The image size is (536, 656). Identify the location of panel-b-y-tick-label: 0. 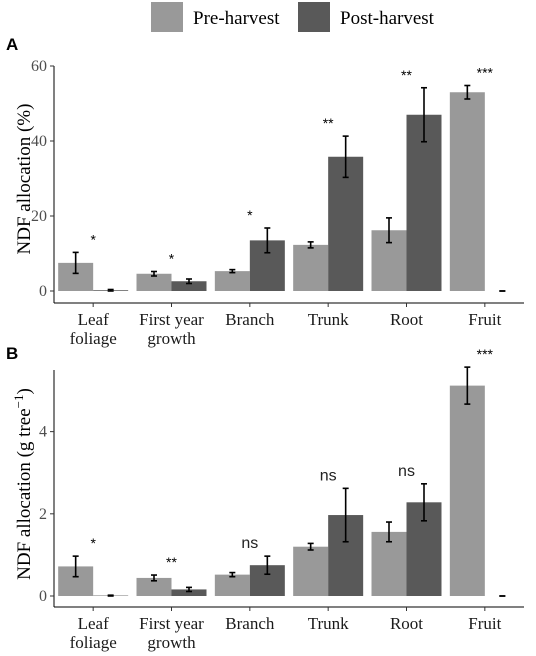
(43, 596).